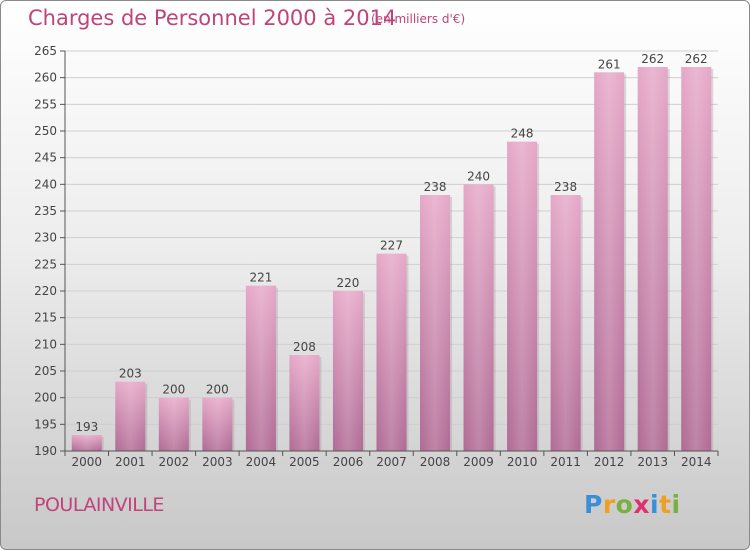 The height and width of the screenshot is (550, 750). I want to click on x-tick-label: 2001, so click(130, 462).